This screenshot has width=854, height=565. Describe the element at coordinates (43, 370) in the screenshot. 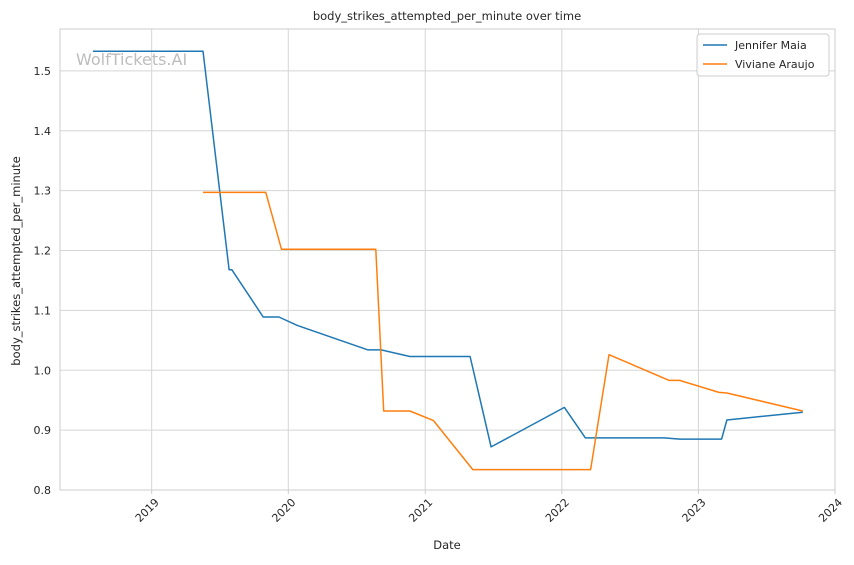

I see `y-tick-label: 1.0` at that location.